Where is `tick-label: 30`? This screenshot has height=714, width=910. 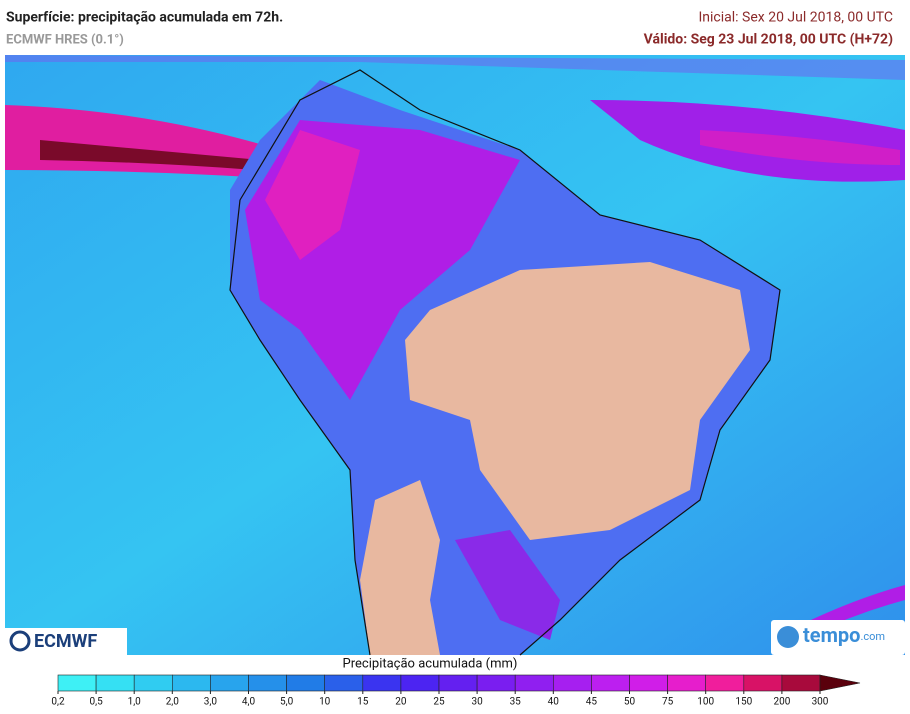 tick-label: 30 is located at coordinates (477, 702).